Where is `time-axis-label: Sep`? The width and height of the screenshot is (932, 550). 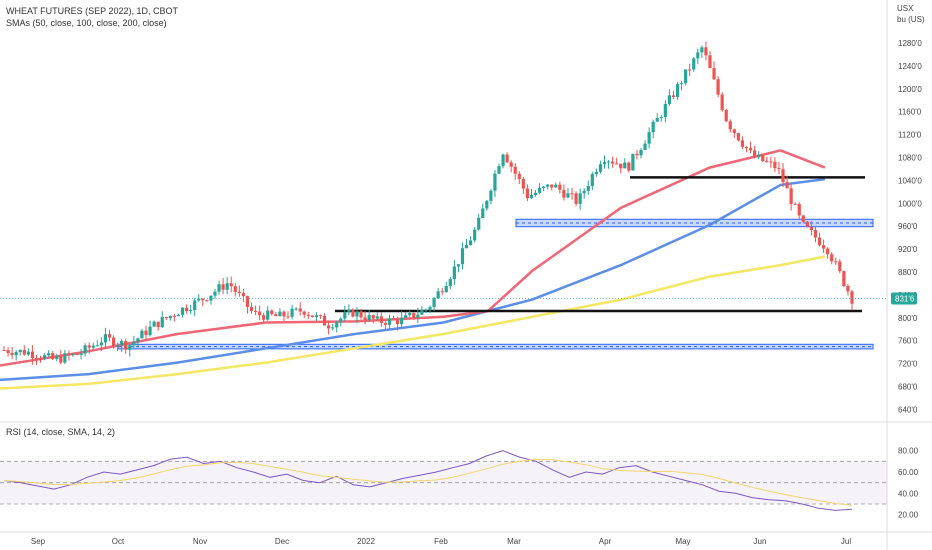 time-axis-label: Sep is located at coordinates (38, 541).